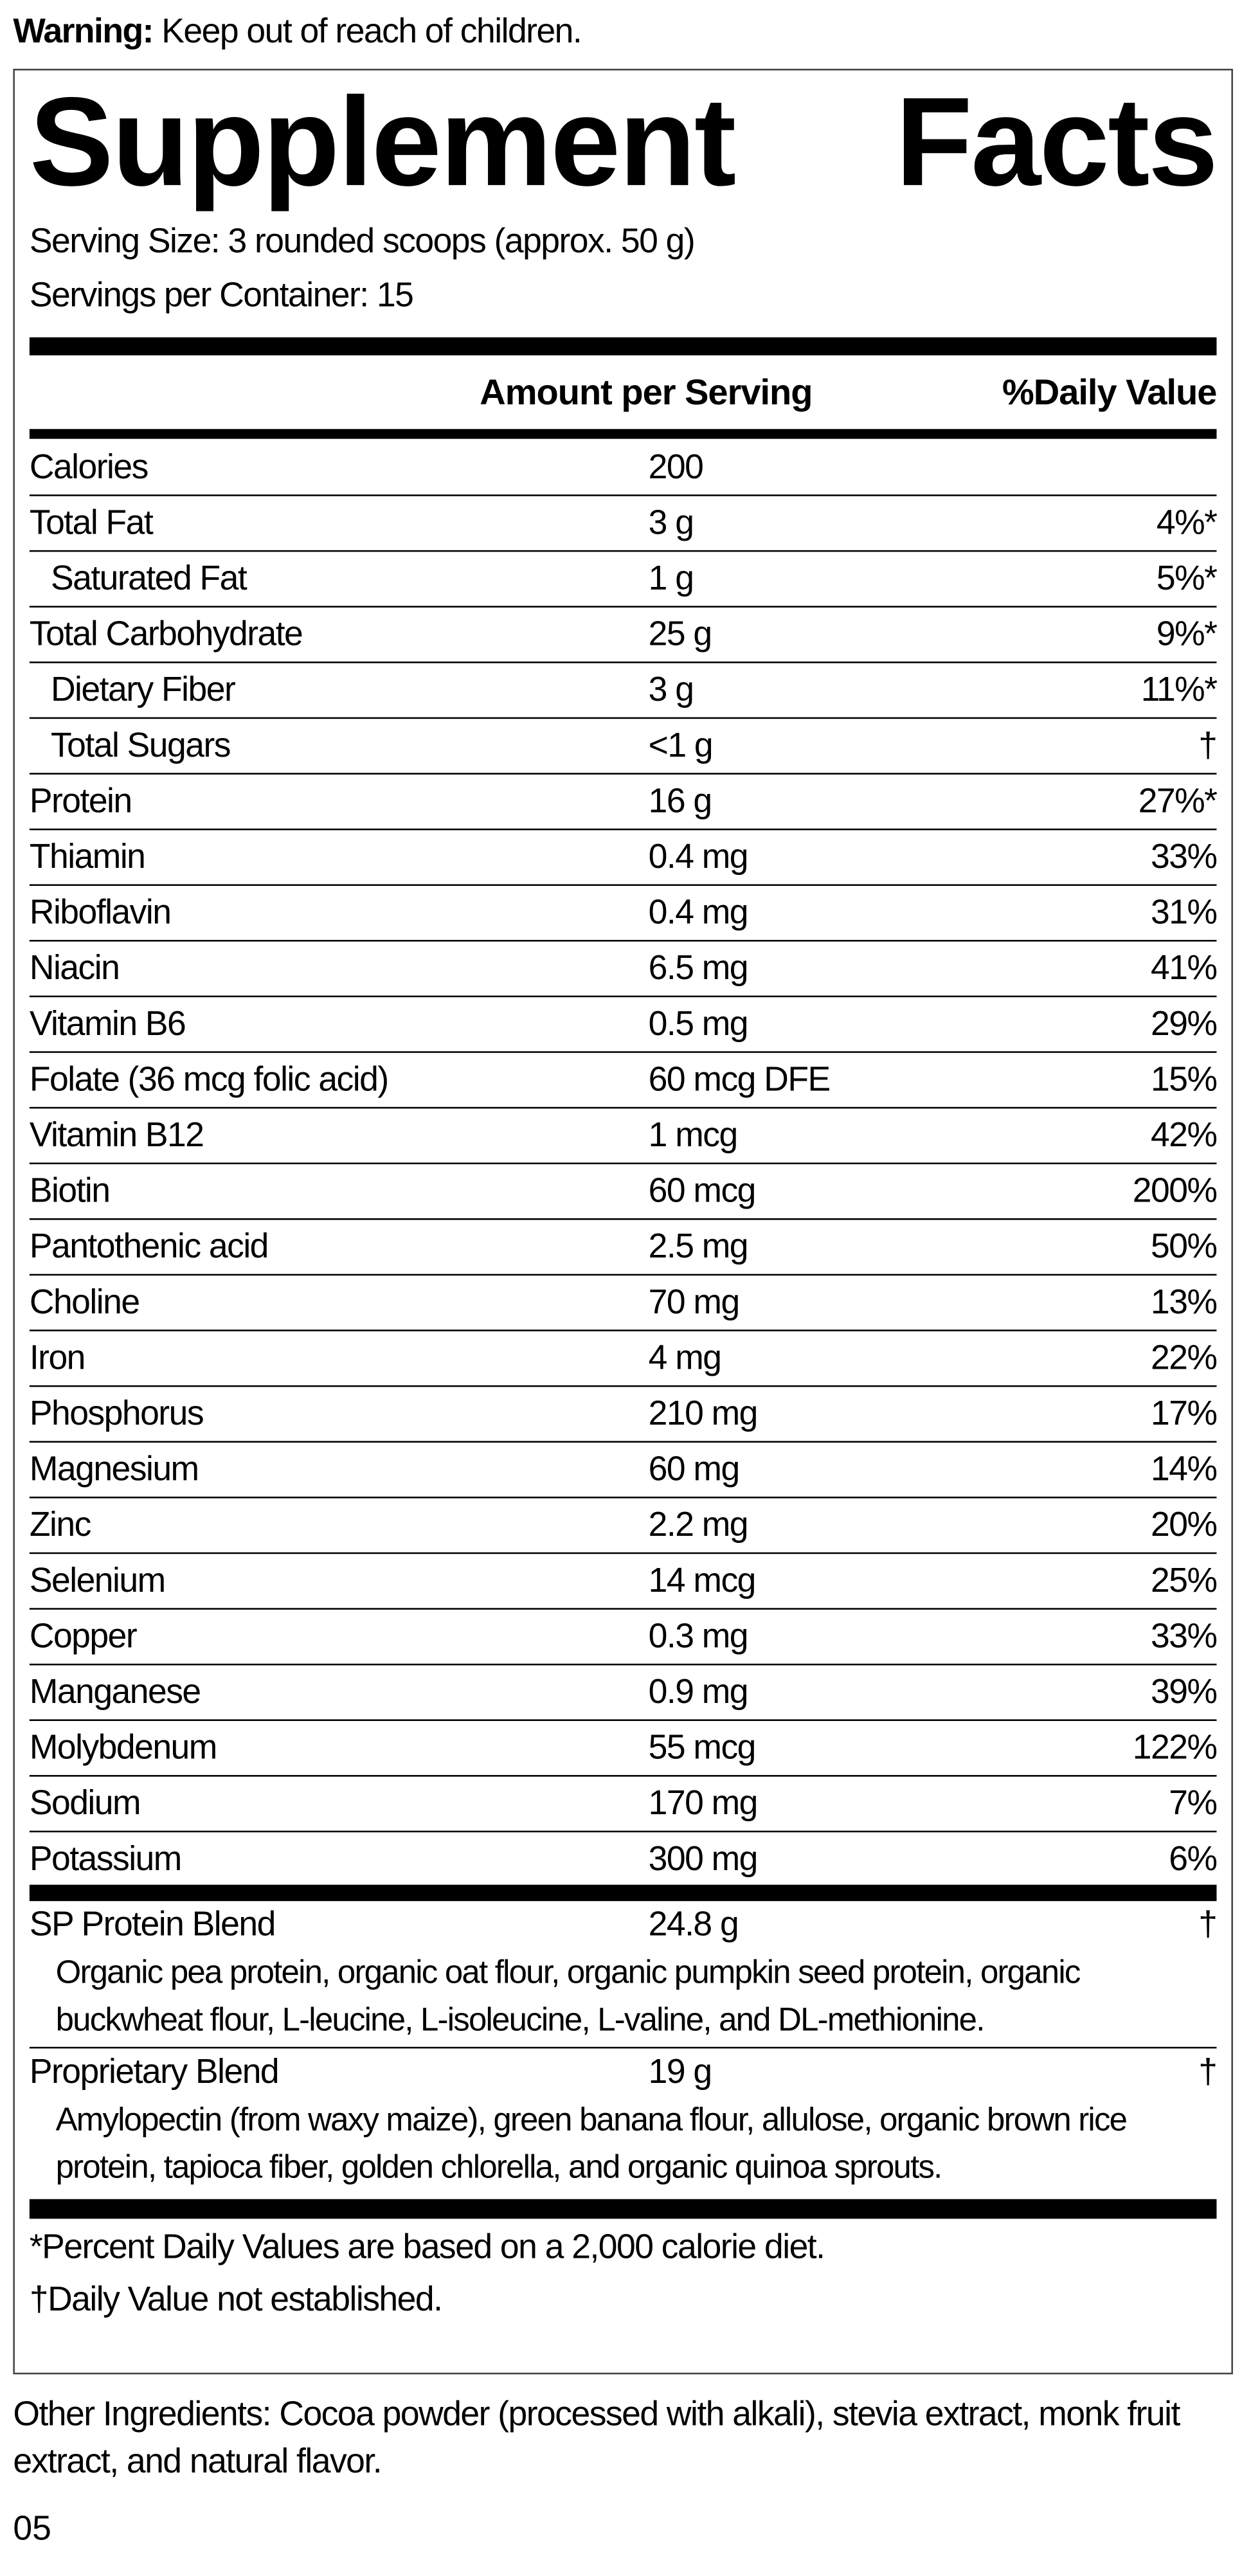 This screenshot has height=2576, width=1251. I want to click on warning: Warning: Keep out of reach of children., so click(297, 32).